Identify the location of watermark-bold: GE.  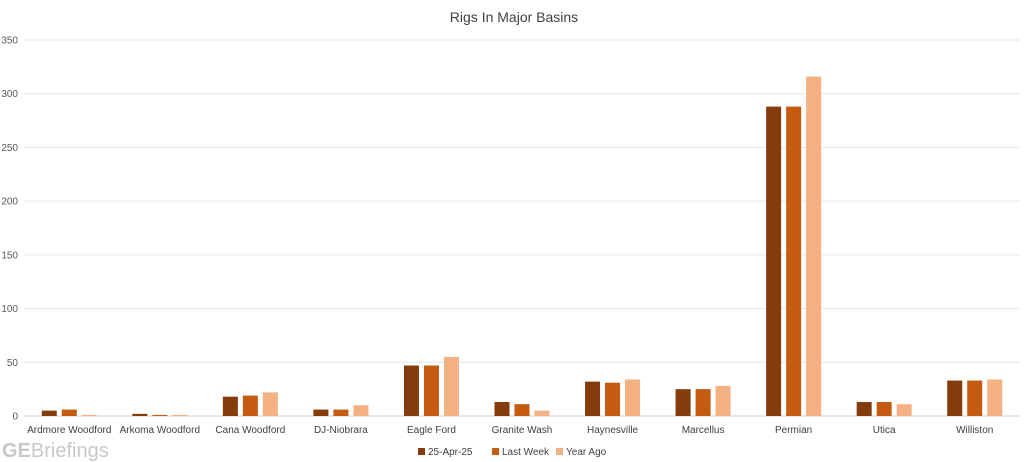
(16, 451).